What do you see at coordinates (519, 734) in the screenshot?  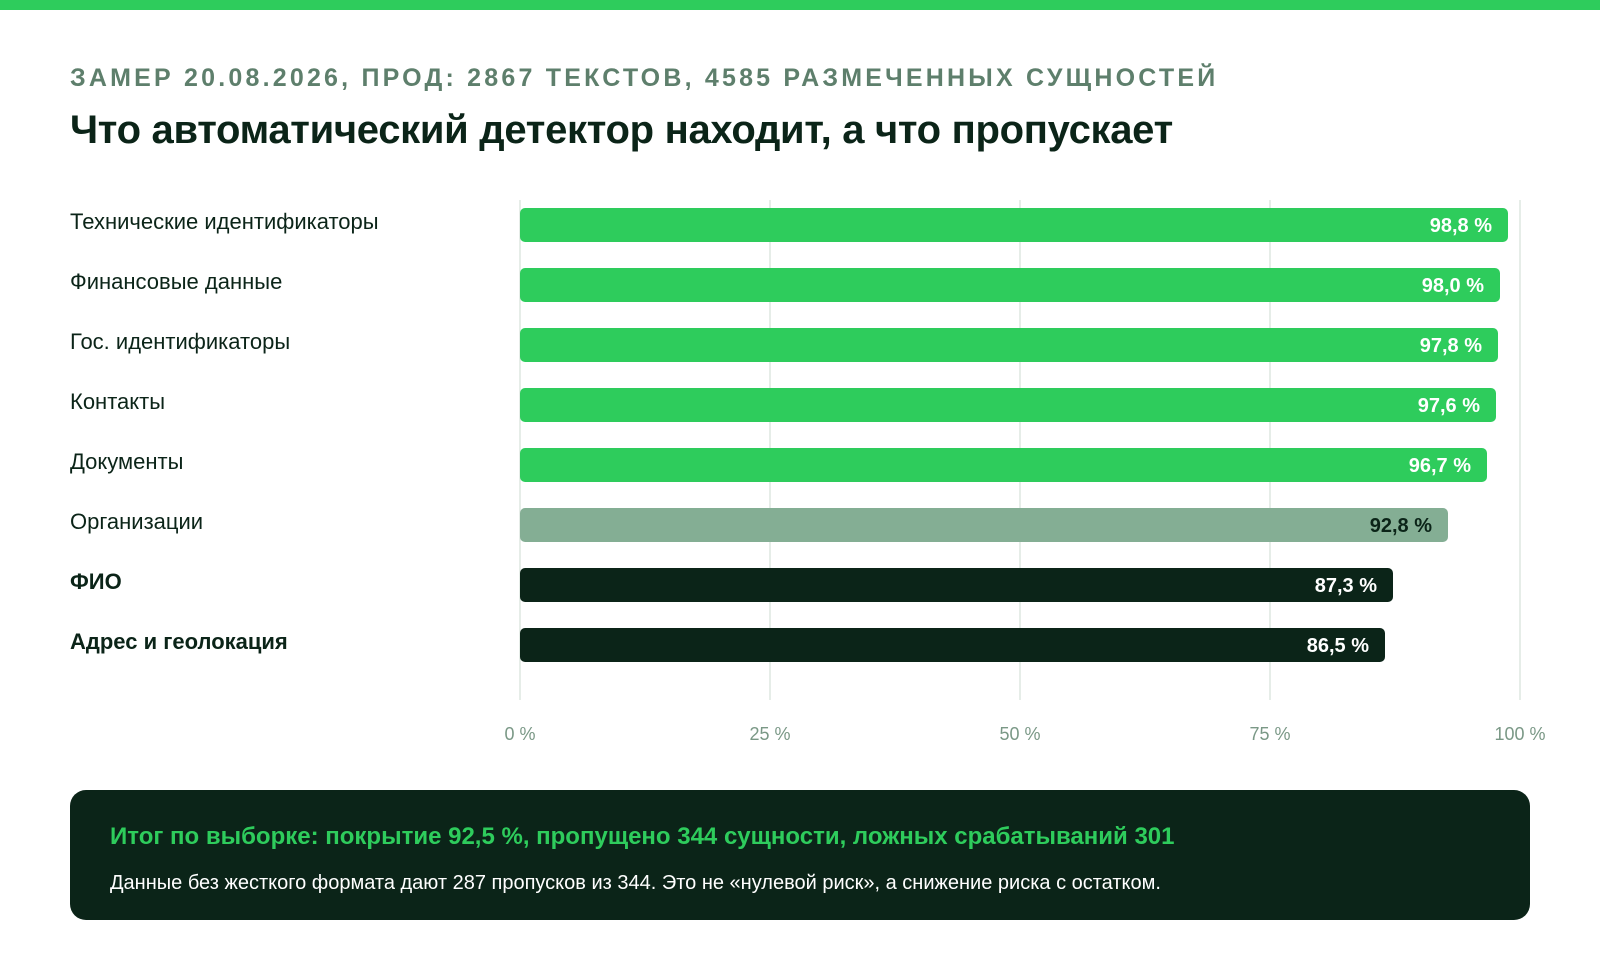 I see `x-tick-label: 0 %` at bounding box center [519, 734].